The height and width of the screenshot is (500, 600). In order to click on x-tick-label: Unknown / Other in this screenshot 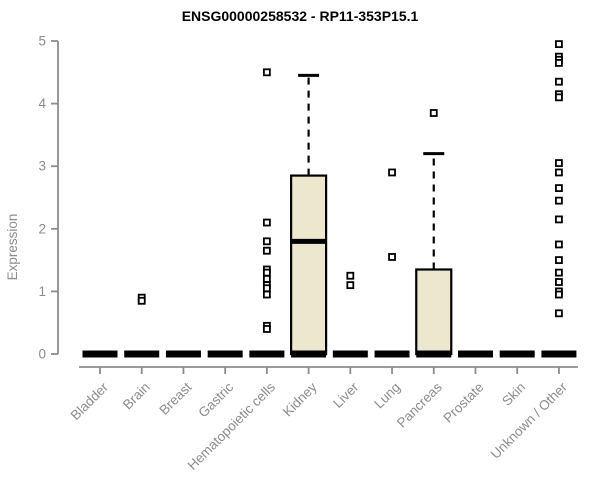, I will do `click(529, 420)`.